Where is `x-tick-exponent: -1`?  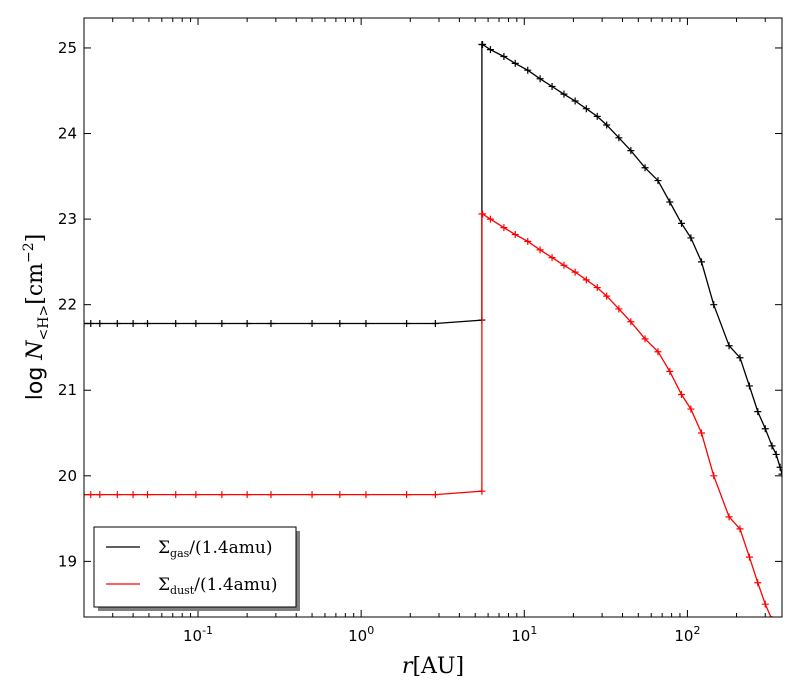 x-tick-exponent: -1 is located at coordinates (207, 630).